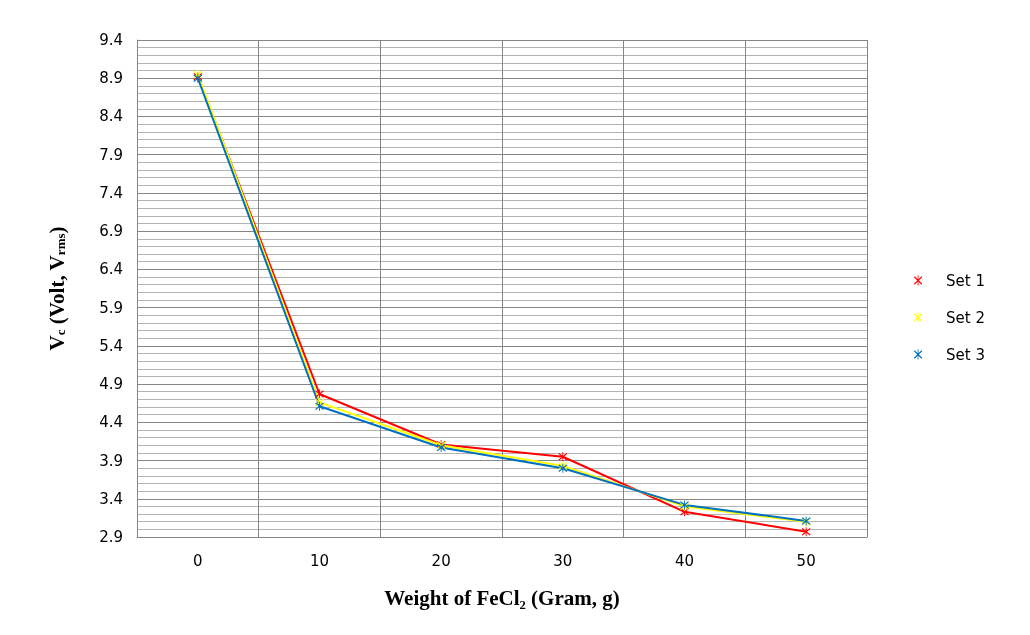 The image size is (1030, 635). I want to click on x-tick-label: 30, so click(563, 560).